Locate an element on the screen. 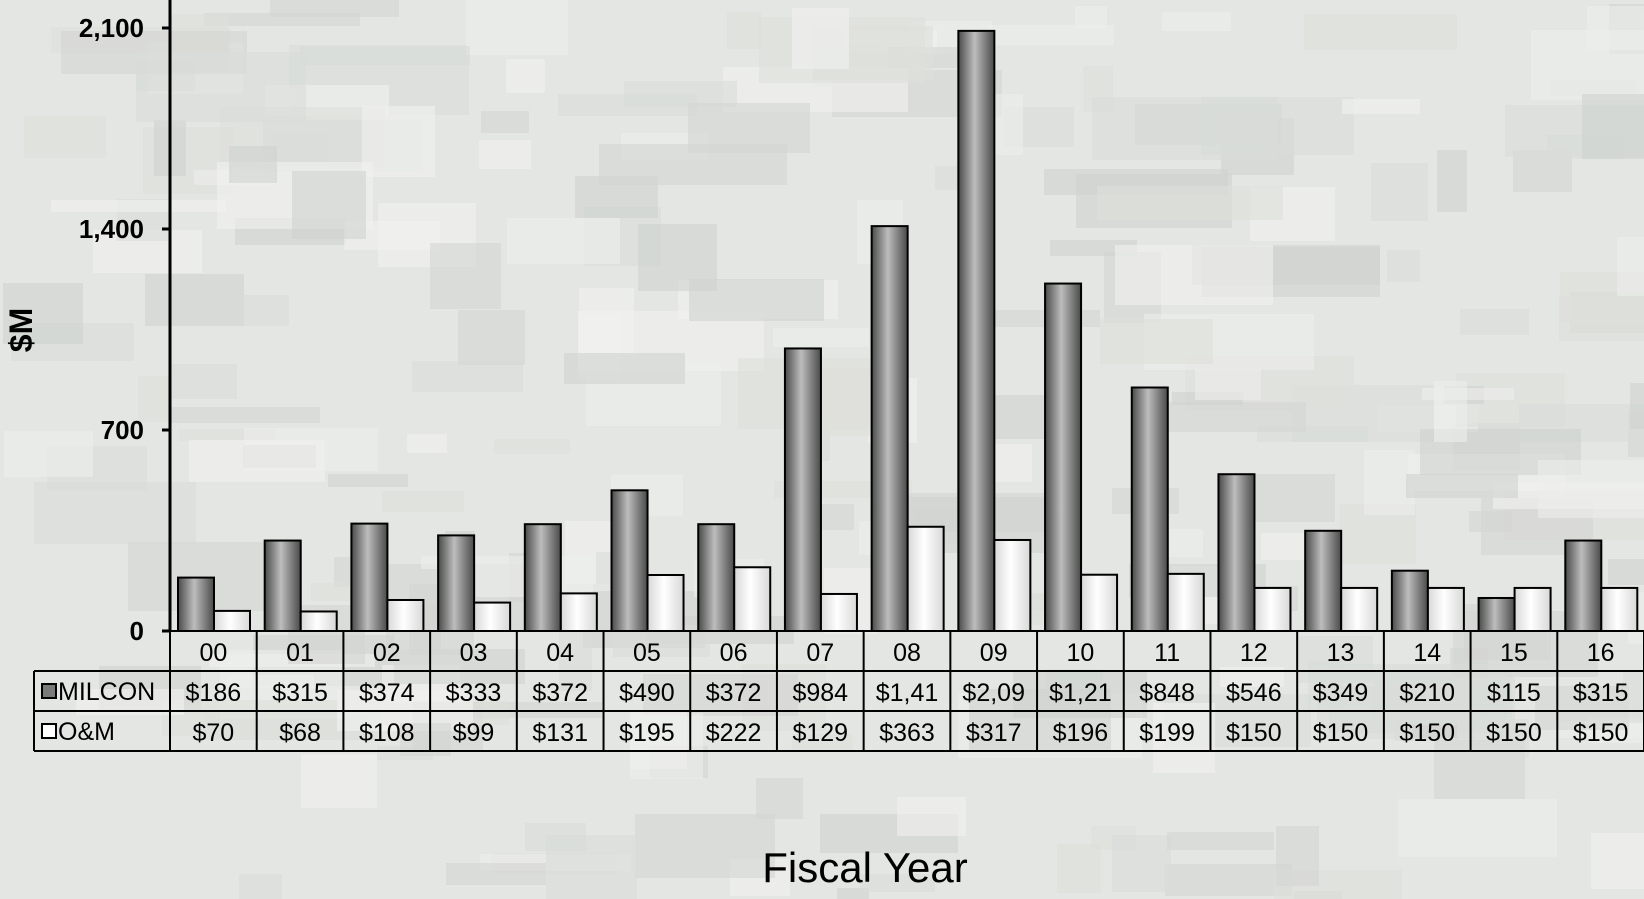 The width and height of the screenshot is (1644, 899). data-label: $984 is located at coordinates (820, 693).